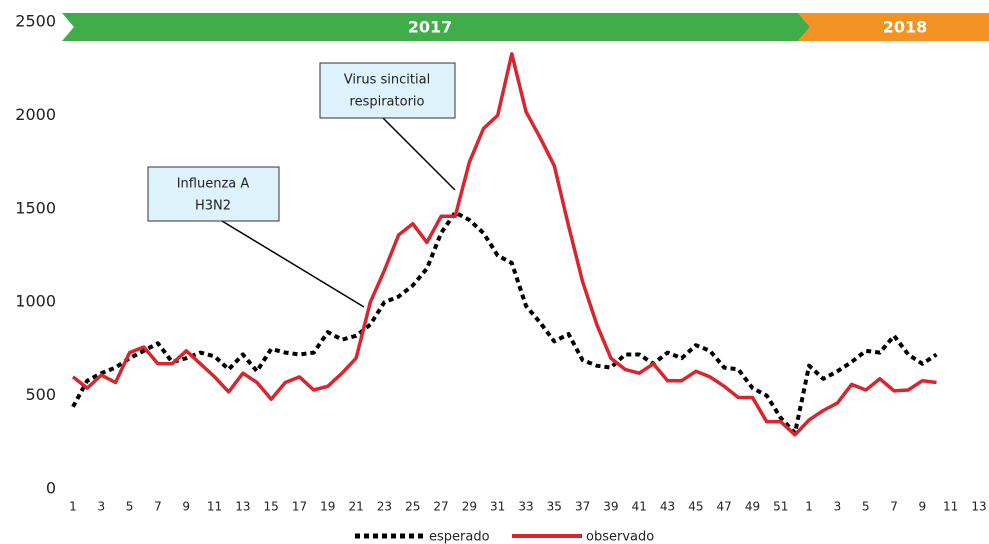 The image size is (989, 544). I want to click on x-tick-label: 23, so click(384, 507).